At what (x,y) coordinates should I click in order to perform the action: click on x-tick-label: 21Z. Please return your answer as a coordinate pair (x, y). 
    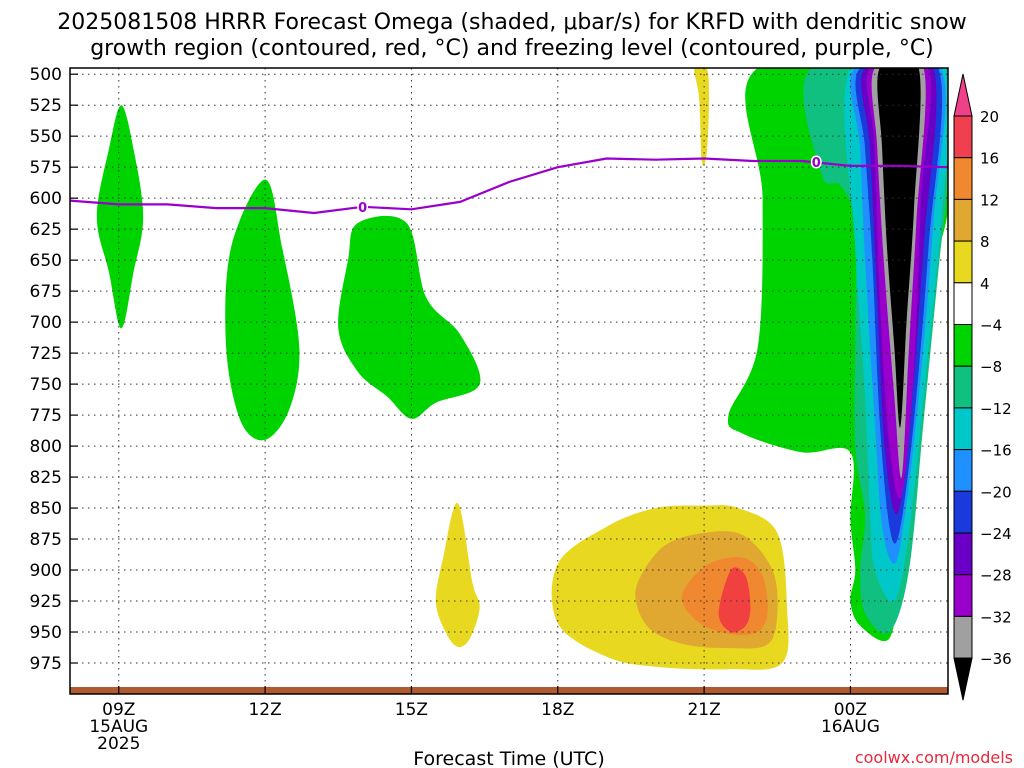
    Looking at the image, I should click on (703, 710).